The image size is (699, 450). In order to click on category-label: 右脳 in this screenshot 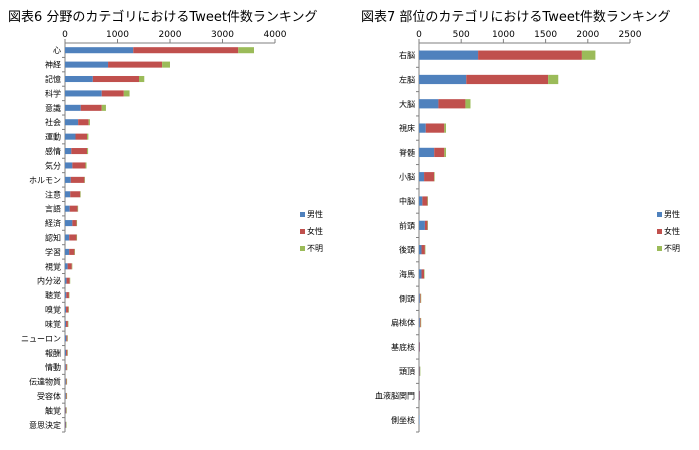, I will do `click(407, 55)`.